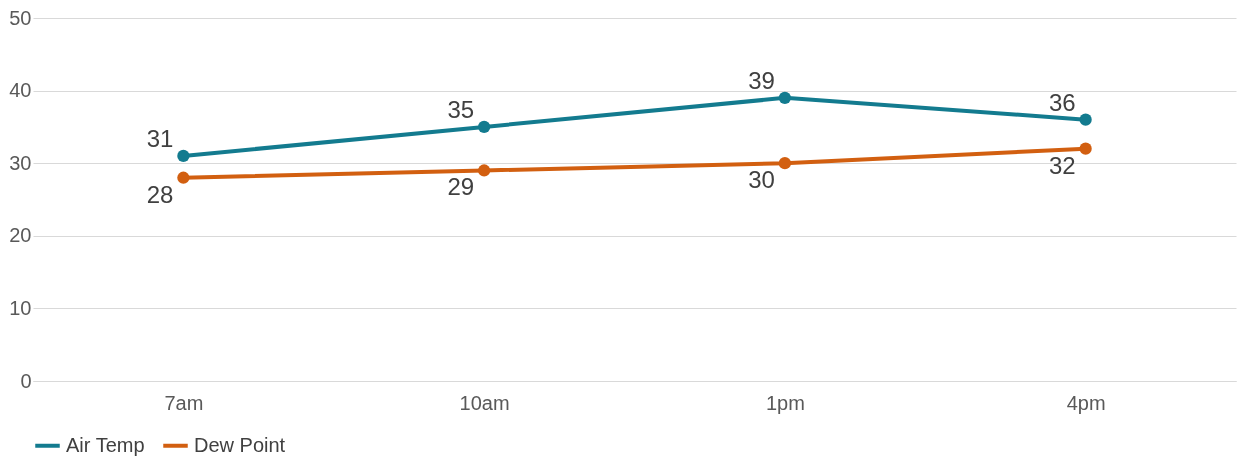  Describe the element at coordinates (20, 162) in the screenshot. I see `y-tick-label: 30` at that location.